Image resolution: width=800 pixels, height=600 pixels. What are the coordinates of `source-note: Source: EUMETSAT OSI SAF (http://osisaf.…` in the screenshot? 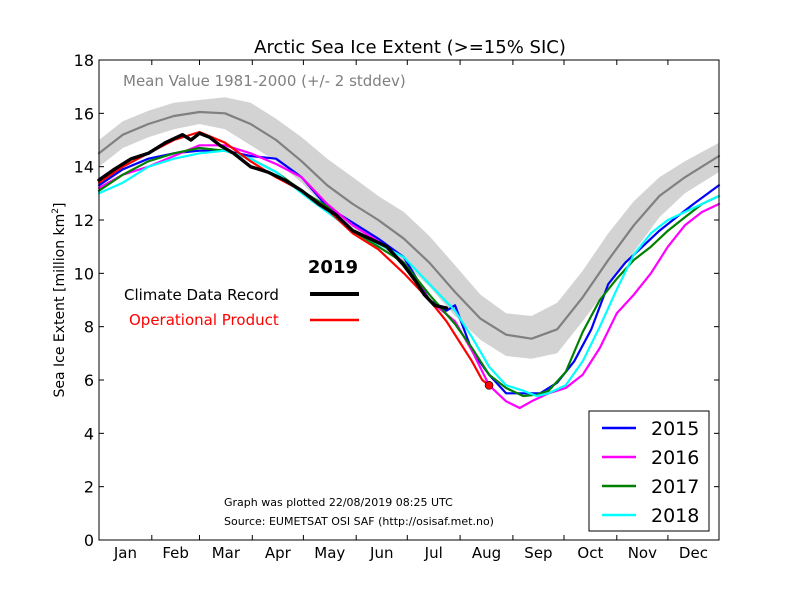 It's located at (359, 521).